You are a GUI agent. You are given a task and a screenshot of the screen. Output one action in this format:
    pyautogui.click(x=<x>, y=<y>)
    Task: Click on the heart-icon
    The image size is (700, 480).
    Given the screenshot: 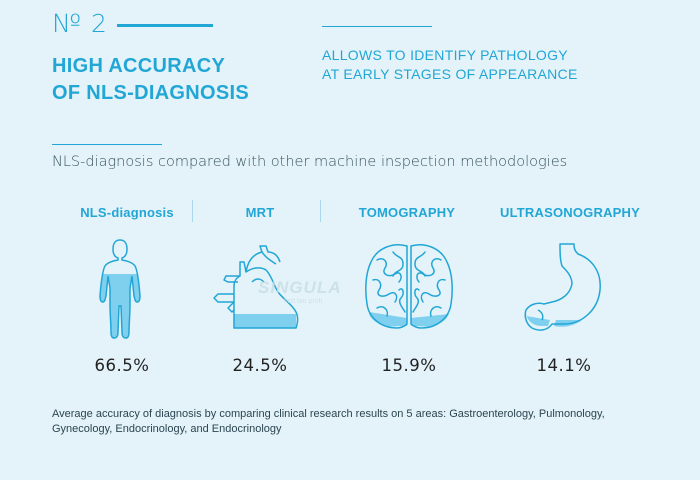 What is the action you would take?
    pyautogui.click(x=256, y=287)
    